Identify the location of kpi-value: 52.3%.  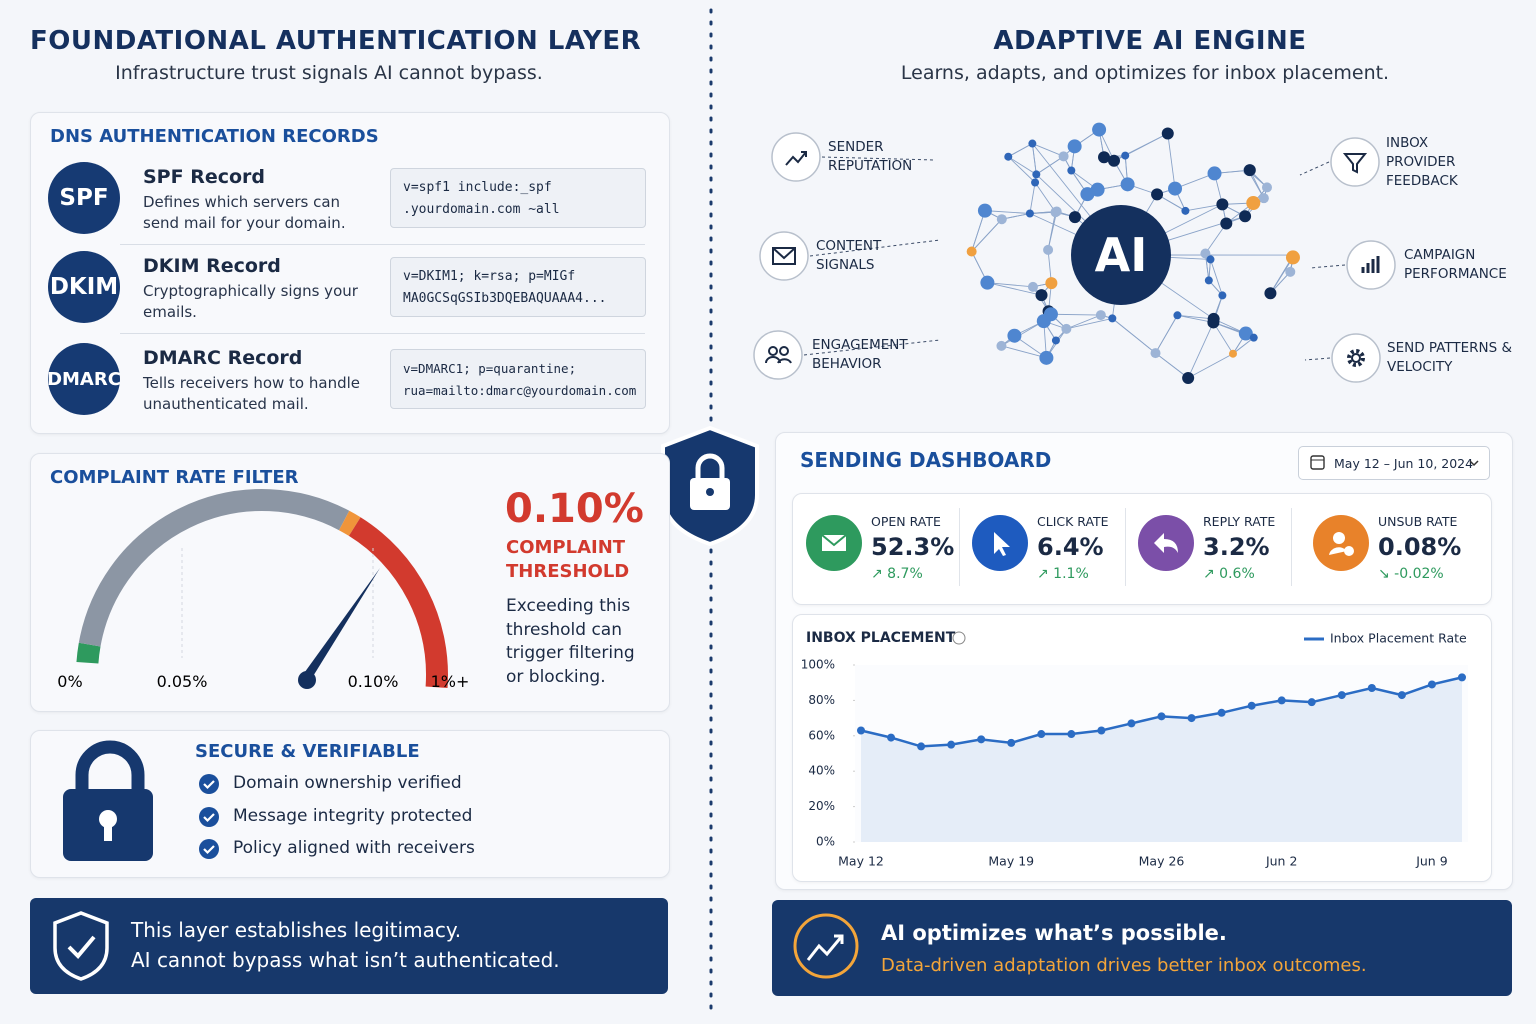
(913, 547).